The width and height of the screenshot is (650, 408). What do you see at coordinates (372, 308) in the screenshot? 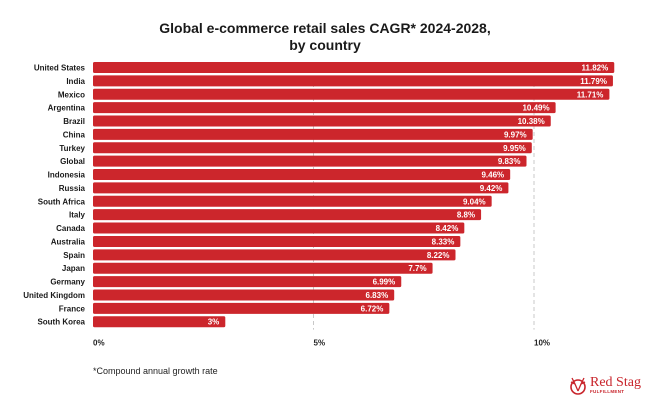
I see `data-label: 6.72%` at bounding box center [372, 308].